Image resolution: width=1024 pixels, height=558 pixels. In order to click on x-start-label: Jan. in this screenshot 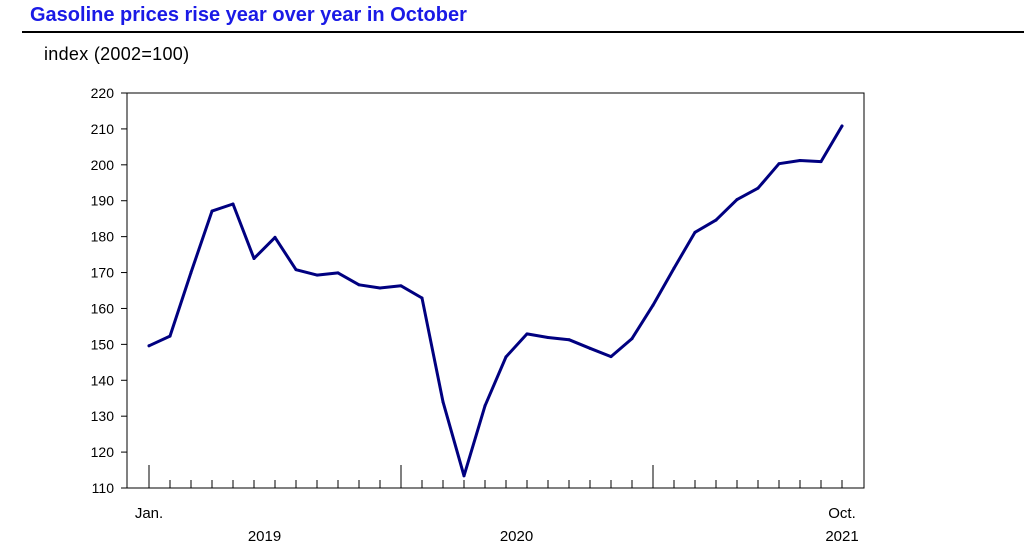, I will do `click(149, 513)`.